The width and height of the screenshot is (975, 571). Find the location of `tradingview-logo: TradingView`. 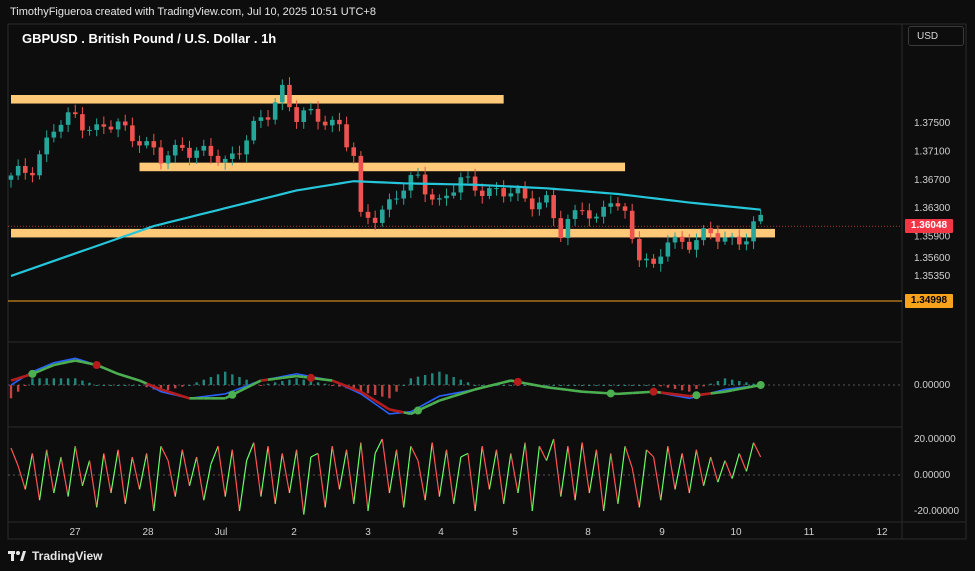

tradingview-logo: TradingView is located at coordinates (55, 556).